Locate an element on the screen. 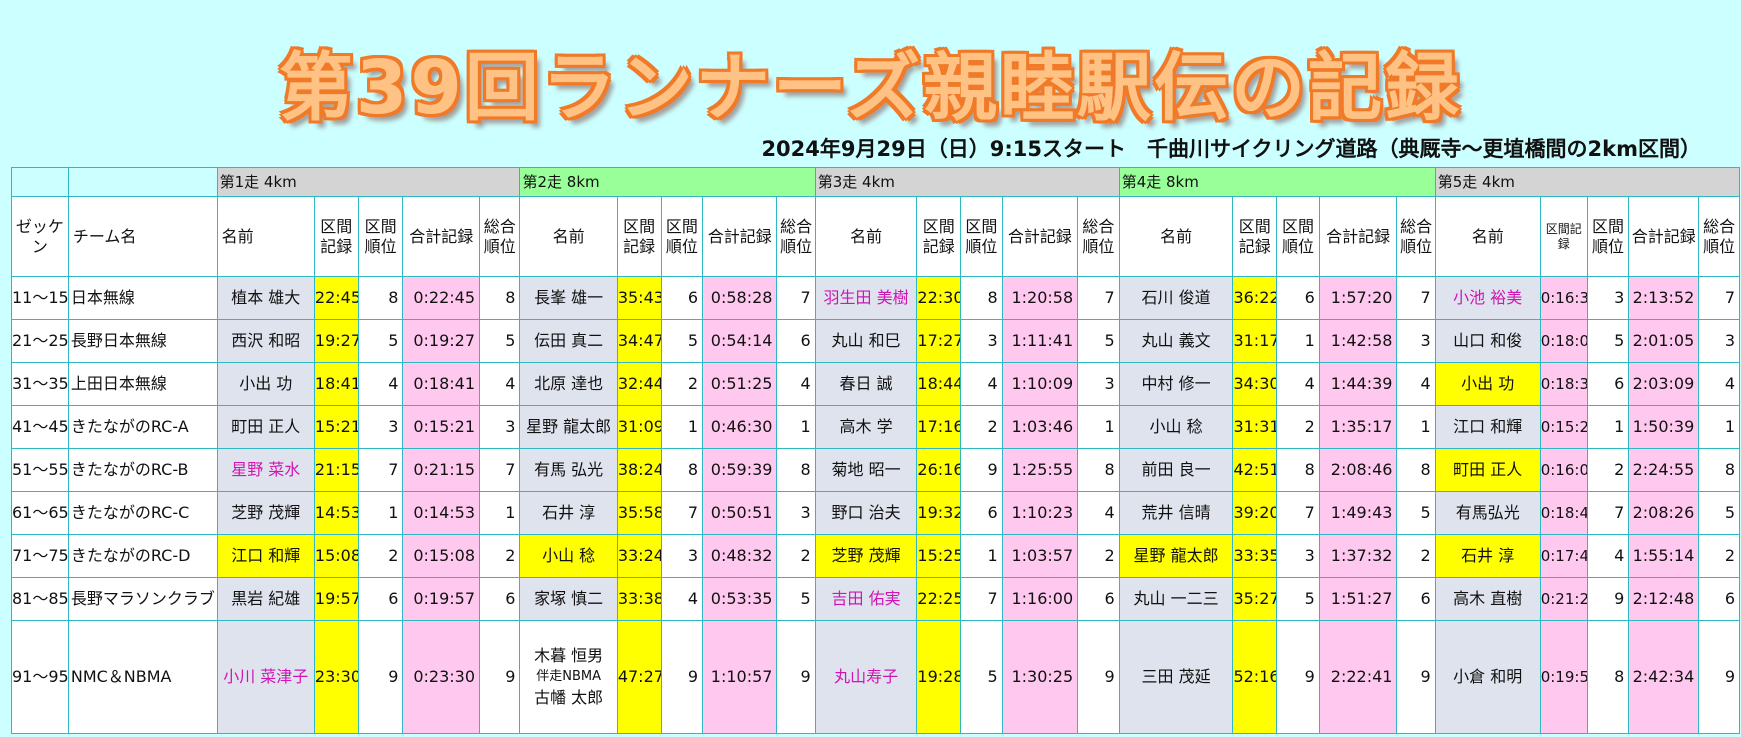 This screenshot has height=737, width=1741. lap-rank: 5 is located at coordinates (682, 341).